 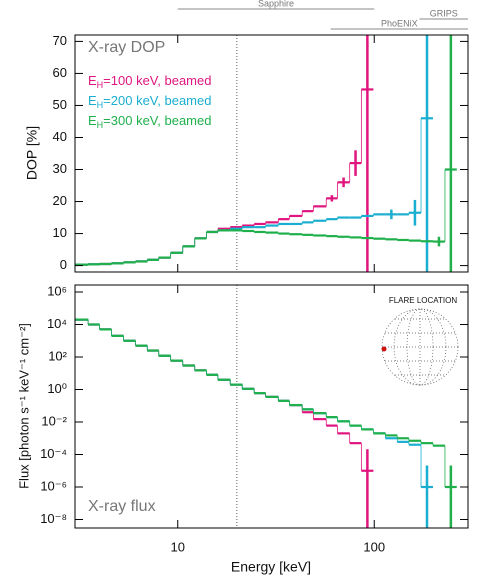 What do you see at coordinates (23, 406) in the screenshot?
I see `y-axis-label: Flux [photon s⁻¹ keV⁻¹ cm⁻²]` at bounding box center [23, 406].